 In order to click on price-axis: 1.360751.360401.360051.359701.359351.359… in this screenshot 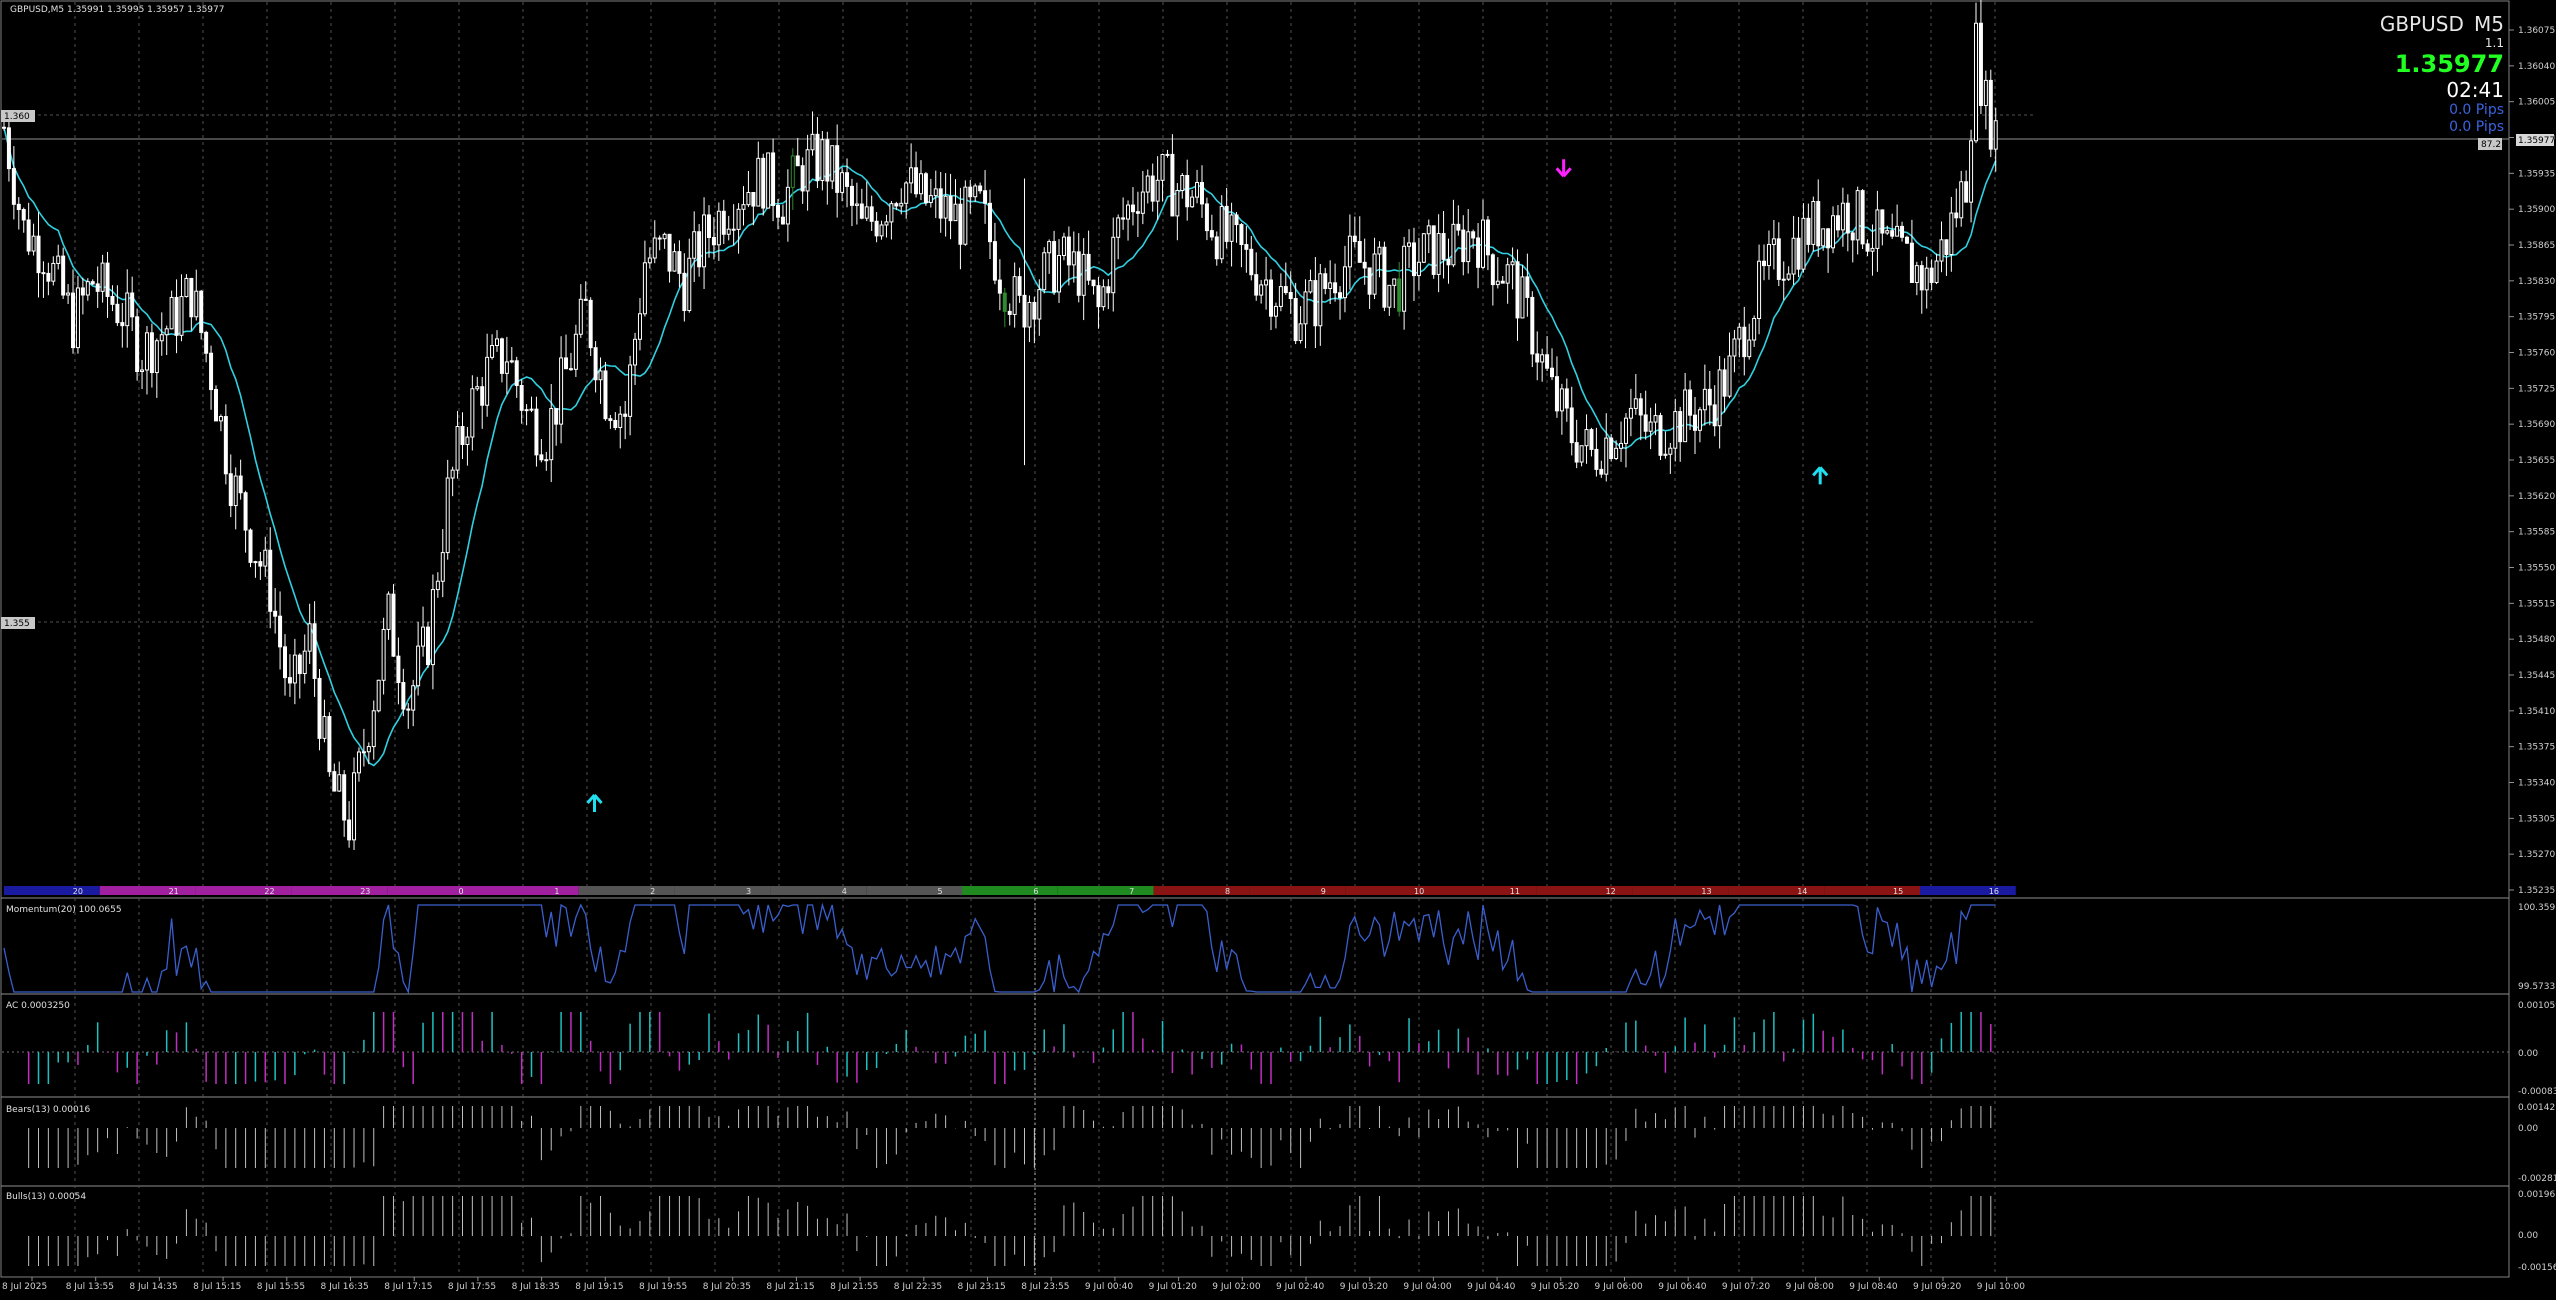, I will do `click(2532, 461)`.